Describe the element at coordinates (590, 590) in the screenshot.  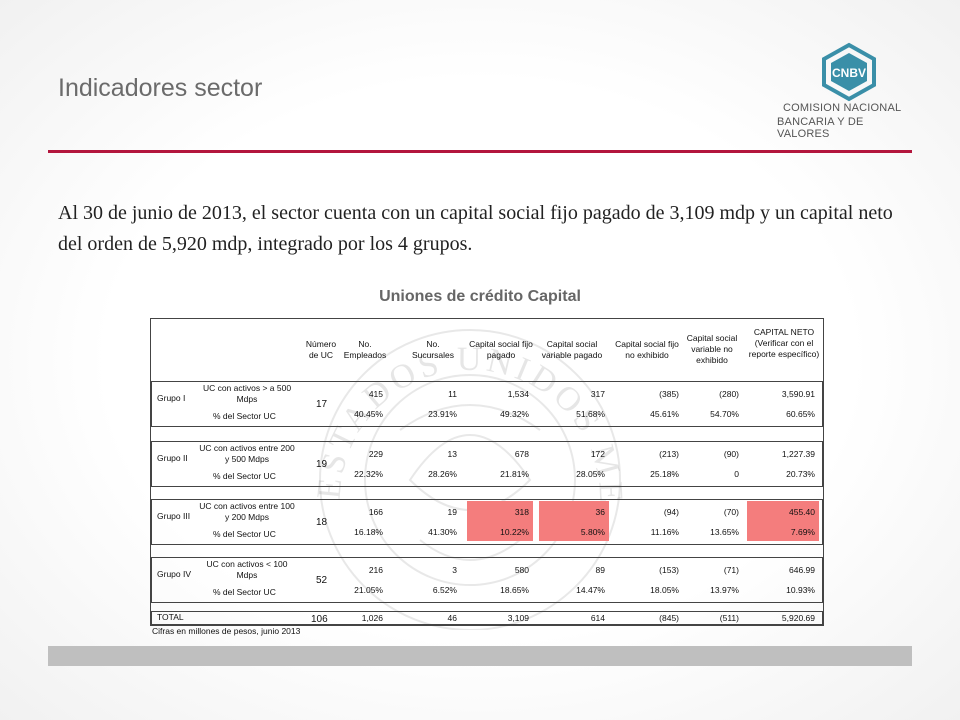
I see `pct-cell: 14.47%` at that location.